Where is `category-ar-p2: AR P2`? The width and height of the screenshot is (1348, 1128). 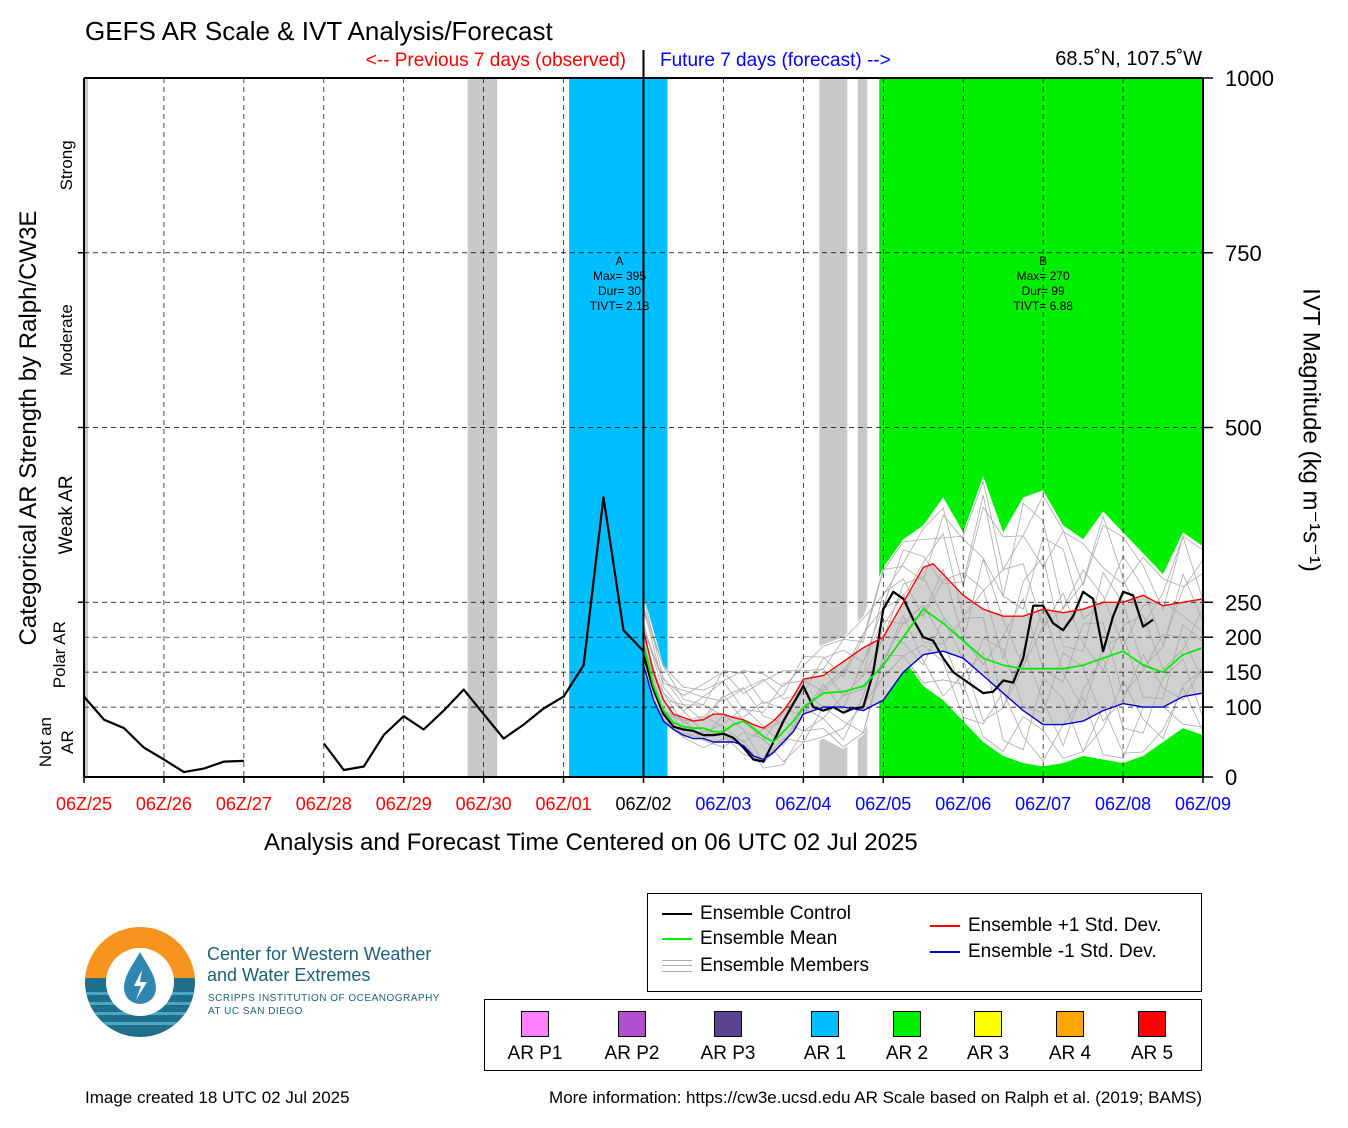 category-ar-p2: AR P2 is located at coordinates (632, 1038).